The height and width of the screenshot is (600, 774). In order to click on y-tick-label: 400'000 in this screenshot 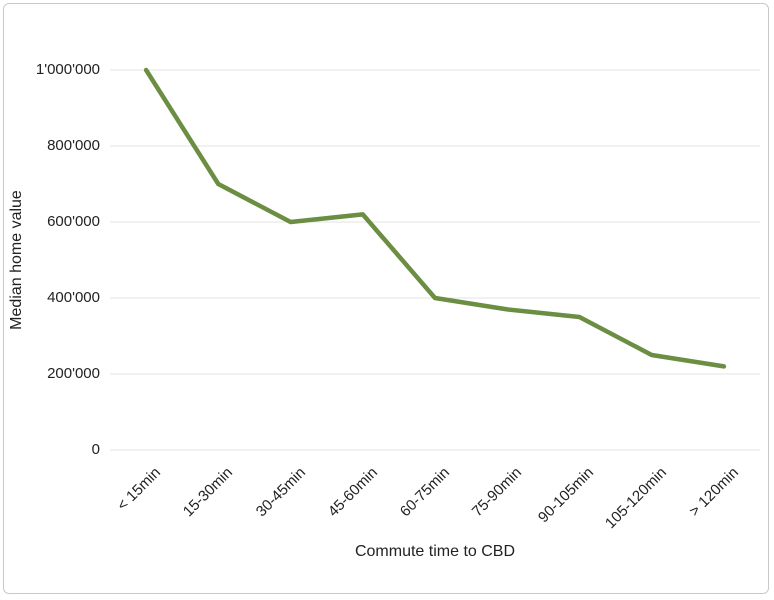, I will do `click(73, 297)`.